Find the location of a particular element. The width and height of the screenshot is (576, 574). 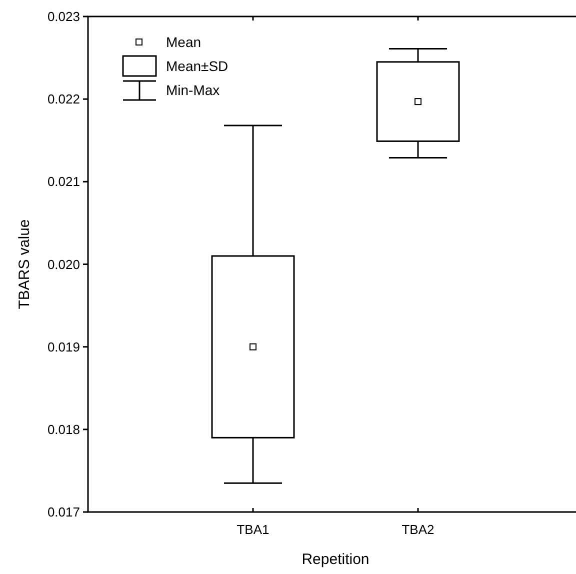

x-tick-label: TBA1 is located at coordinates (253, 529).